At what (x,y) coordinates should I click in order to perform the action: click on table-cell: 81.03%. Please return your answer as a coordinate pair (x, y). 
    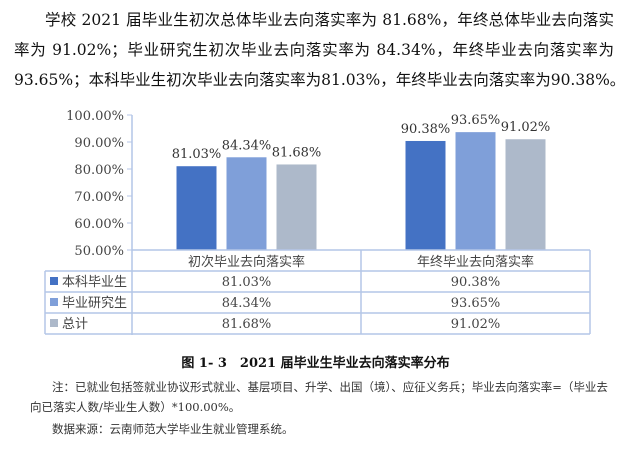
    Looking at the image, I should click on (247, 282).